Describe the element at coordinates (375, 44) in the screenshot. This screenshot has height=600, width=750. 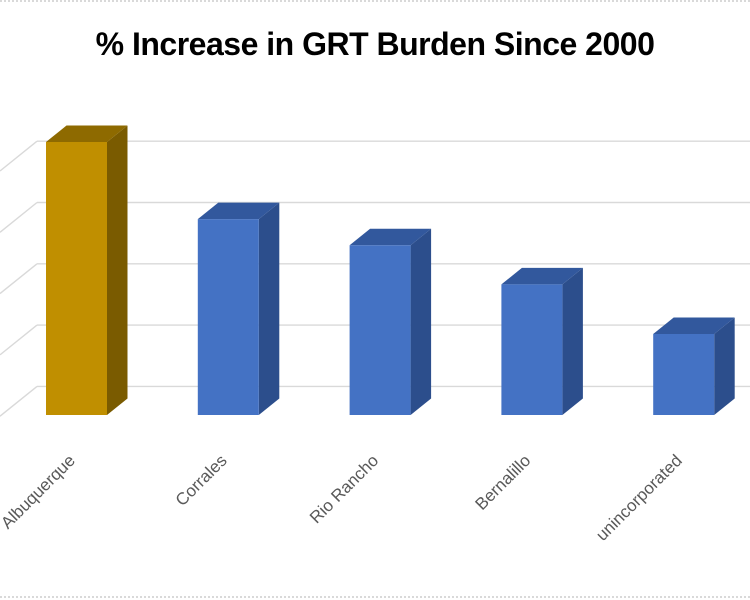
I see `chart-title: % Increase in GRT Burden Since 2000` at that location.